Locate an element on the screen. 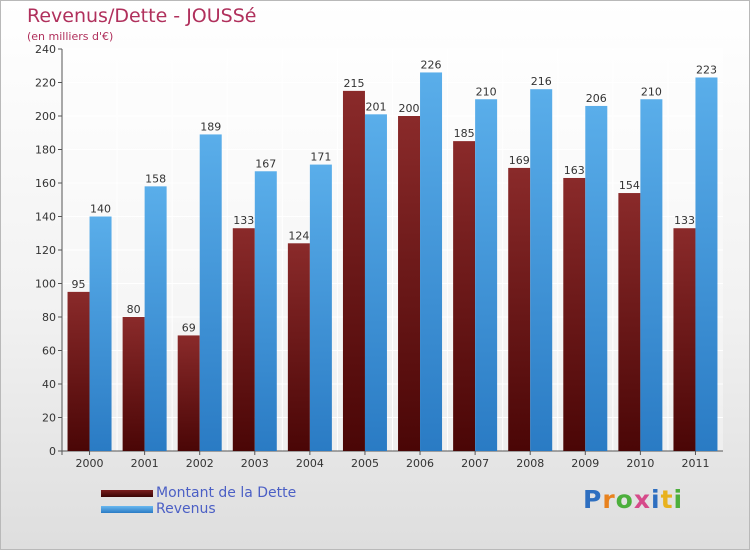  data-label-revenus: 206 is located at coordinates (596, 98).